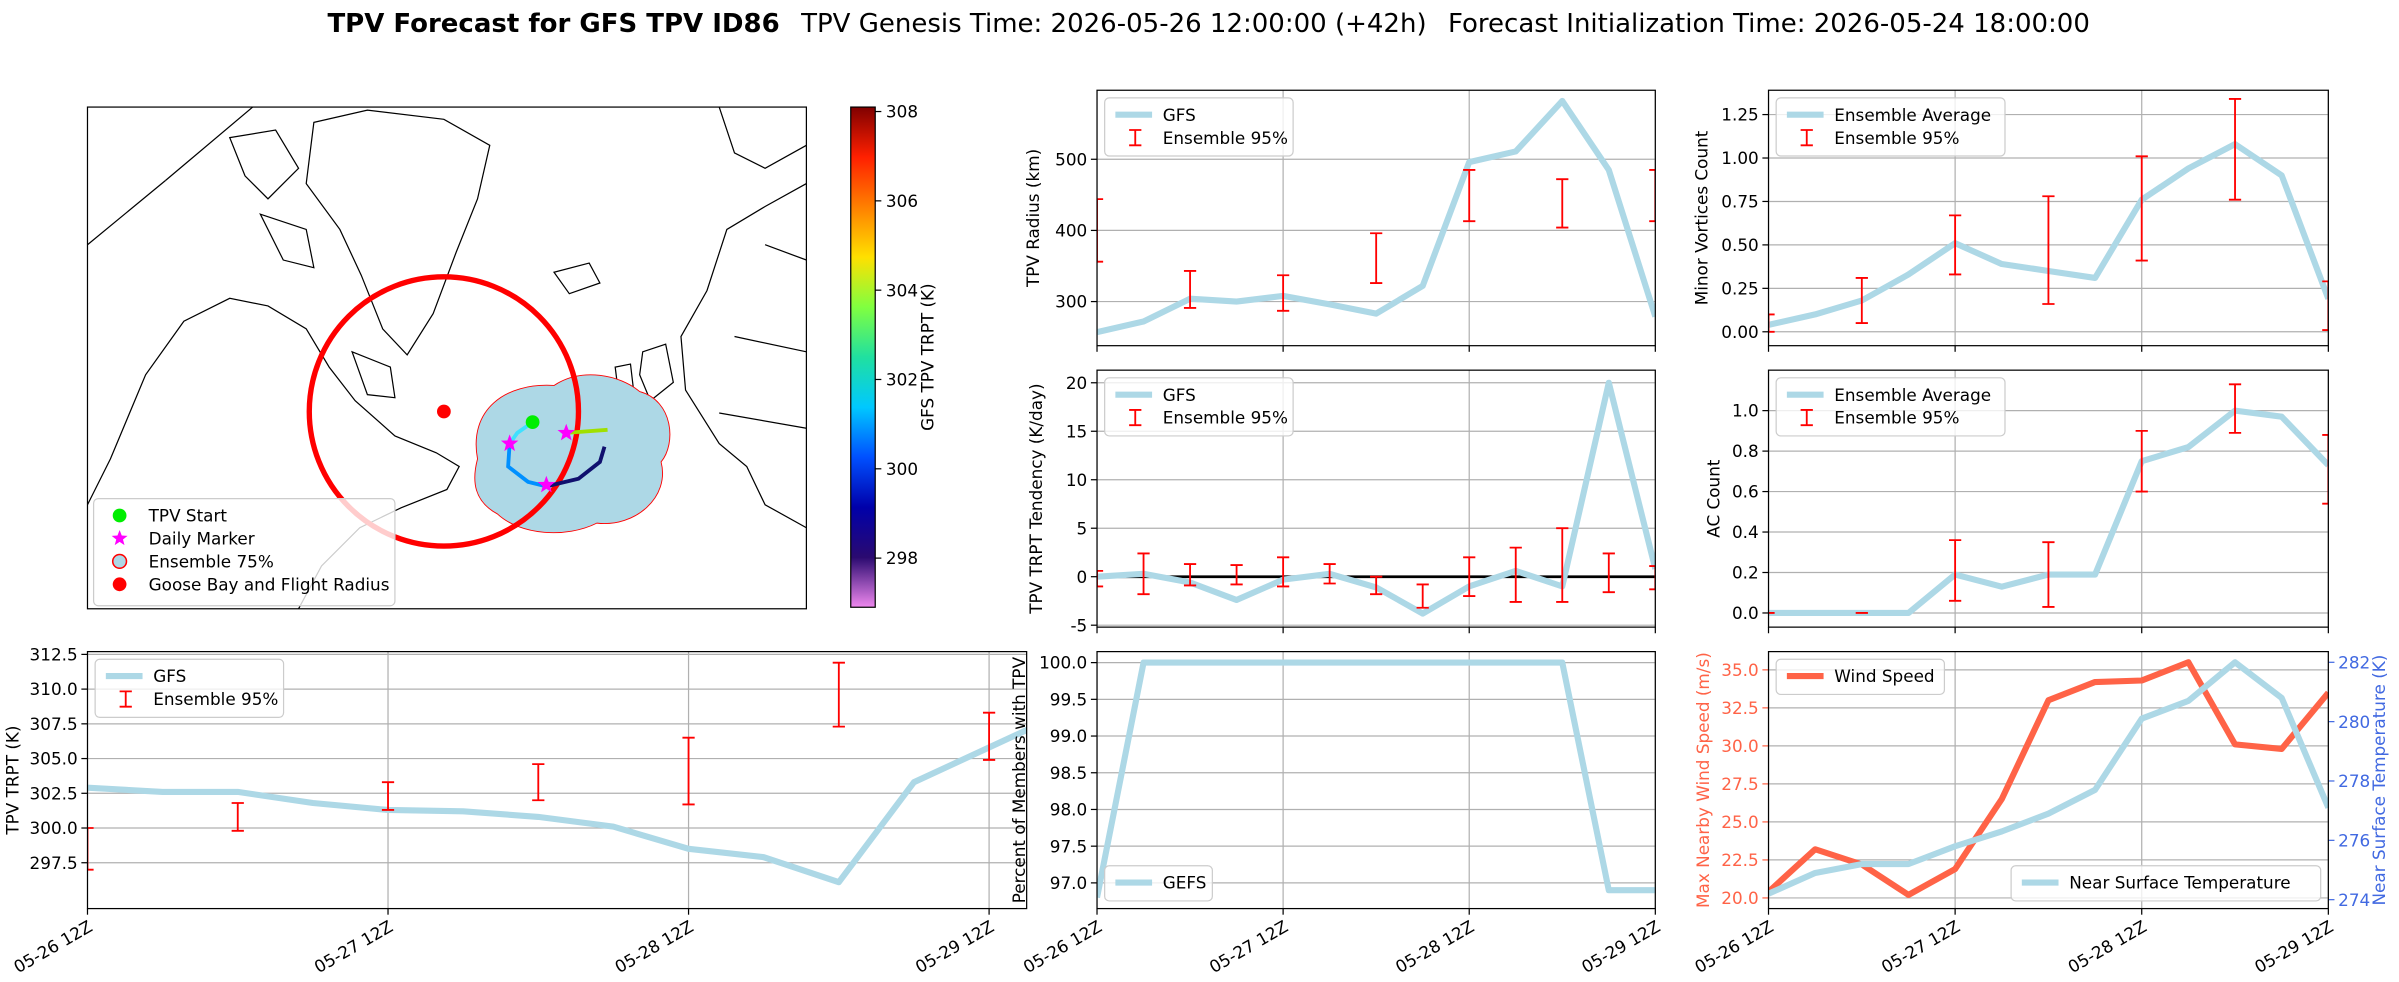 The height and width of the screenshot is (982, 2399). Describe the element at coordinates (1082, 577) in the screenshot. I see `y-tick-label: 0` at that location.